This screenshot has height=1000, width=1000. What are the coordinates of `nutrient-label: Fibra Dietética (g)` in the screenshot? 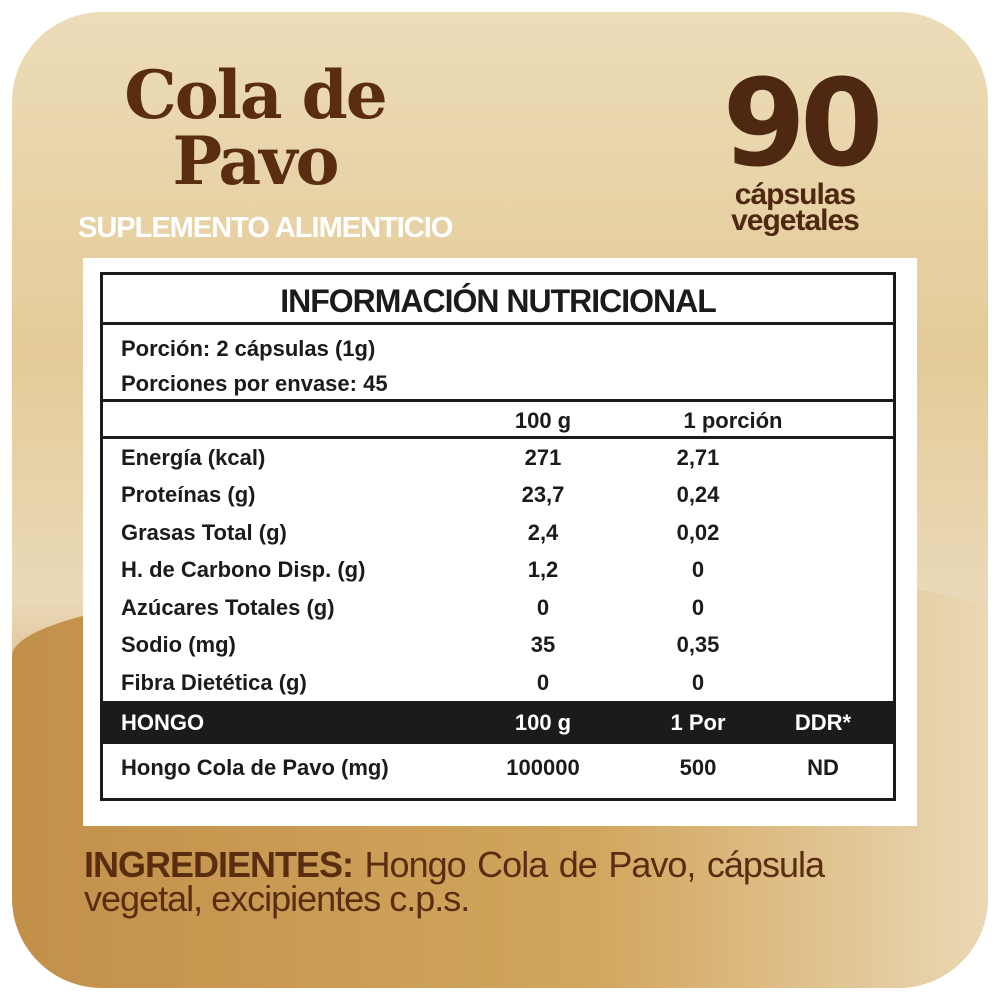 It's located at (214, 682).